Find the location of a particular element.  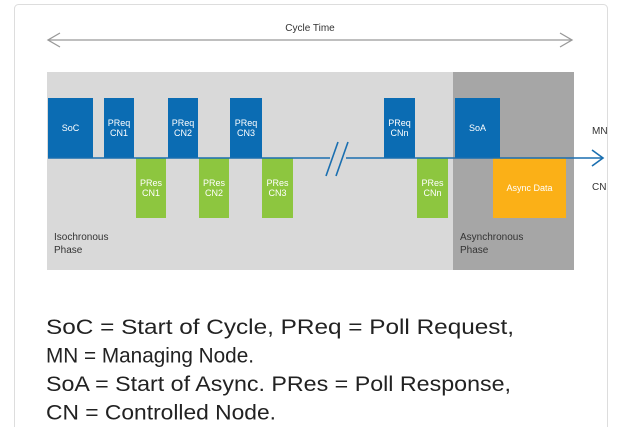

block-label: Async Data is located at coordinates (529, 188).